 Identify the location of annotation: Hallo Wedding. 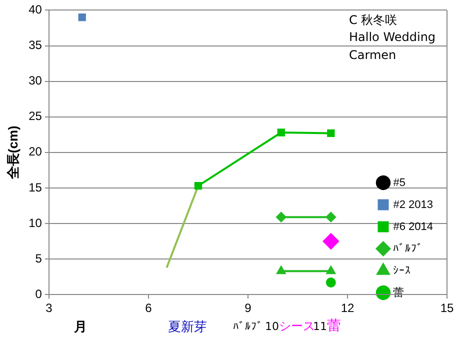
(392, 37).